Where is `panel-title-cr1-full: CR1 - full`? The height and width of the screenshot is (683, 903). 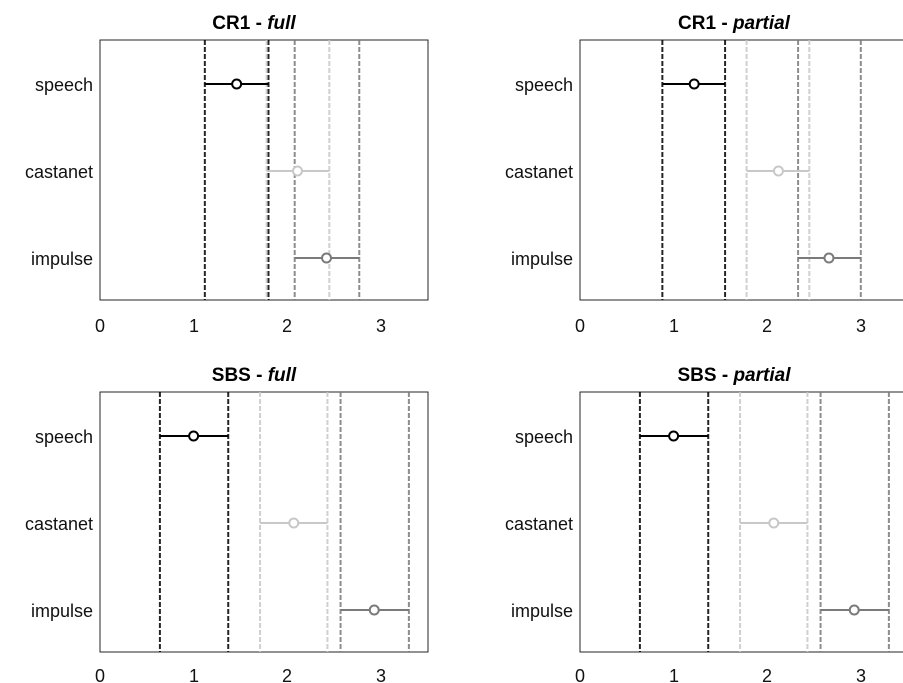 panel-title-cr1-full: CR1 - full is located at coordinates (254, 23).